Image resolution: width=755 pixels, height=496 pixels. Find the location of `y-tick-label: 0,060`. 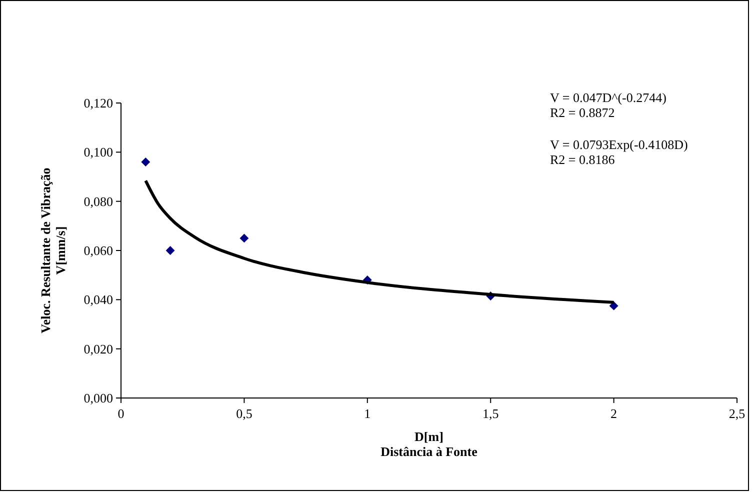

y-tick-label: 0,060 is located at coordinates (98, 250).